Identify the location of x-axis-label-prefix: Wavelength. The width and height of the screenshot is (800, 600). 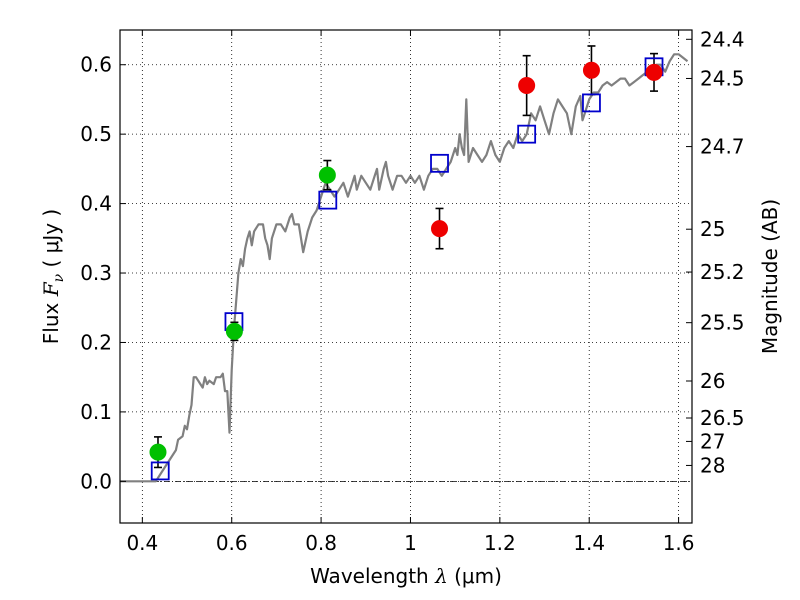
(372, 576).